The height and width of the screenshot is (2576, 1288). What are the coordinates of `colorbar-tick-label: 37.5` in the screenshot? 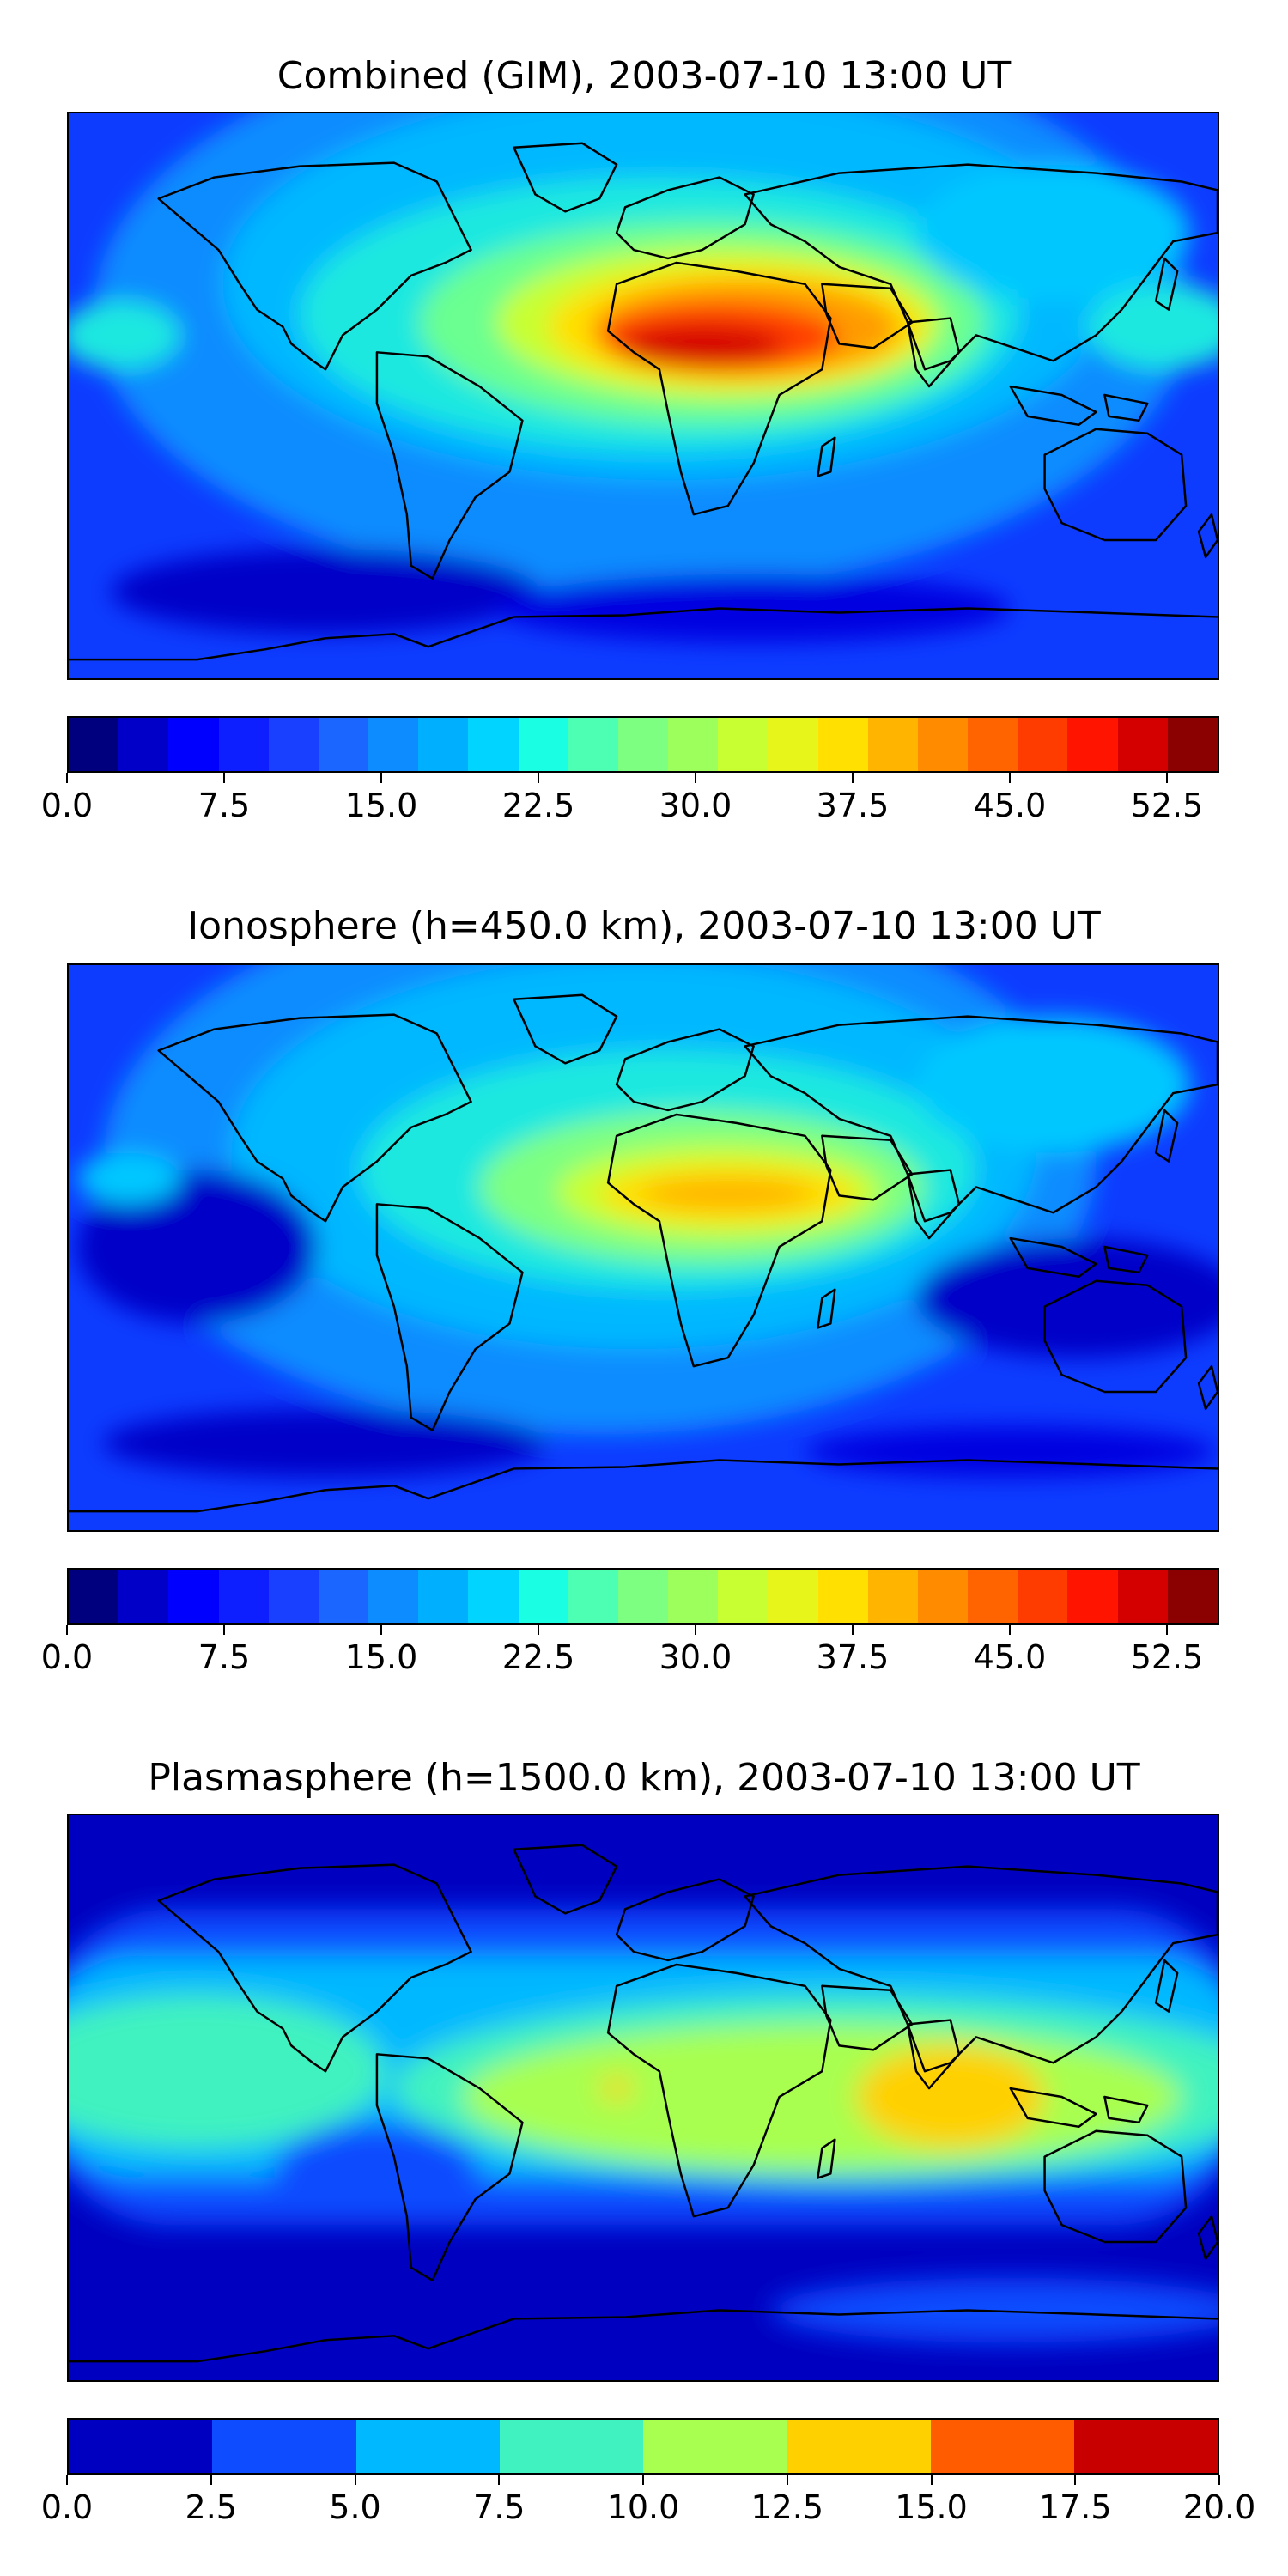 It's located at (853, 1657).